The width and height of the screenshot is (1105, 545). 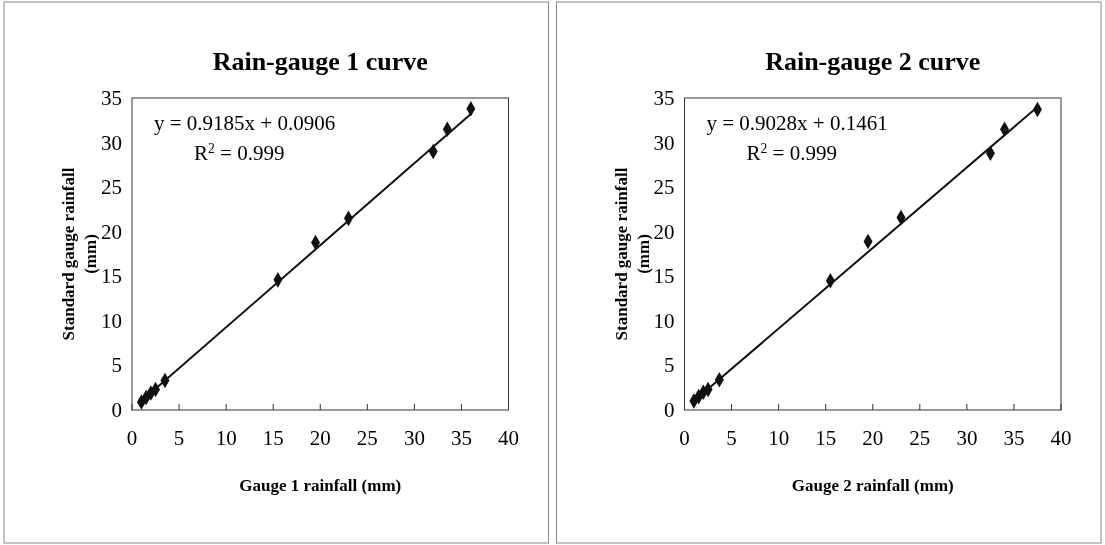 What do you see at coordinates (797, 123) in the screenshot?
I see `annotation: y = 0.9028x + 0.1461` at bounding box center [797, 123].